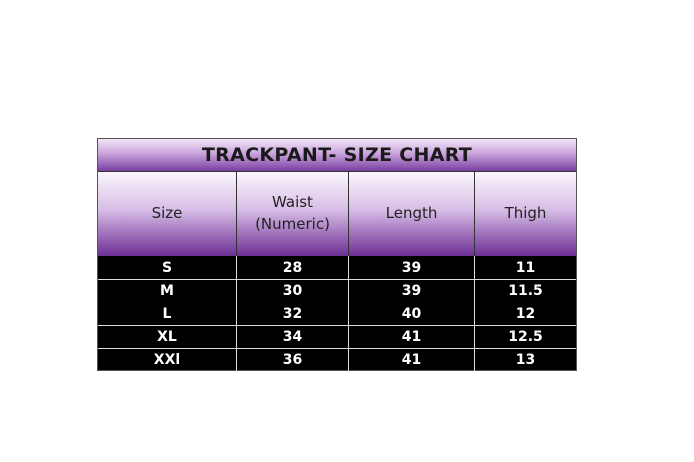 This screenshot has height=462, width=694. I want to click on table-cell: S, so click(167, 267).